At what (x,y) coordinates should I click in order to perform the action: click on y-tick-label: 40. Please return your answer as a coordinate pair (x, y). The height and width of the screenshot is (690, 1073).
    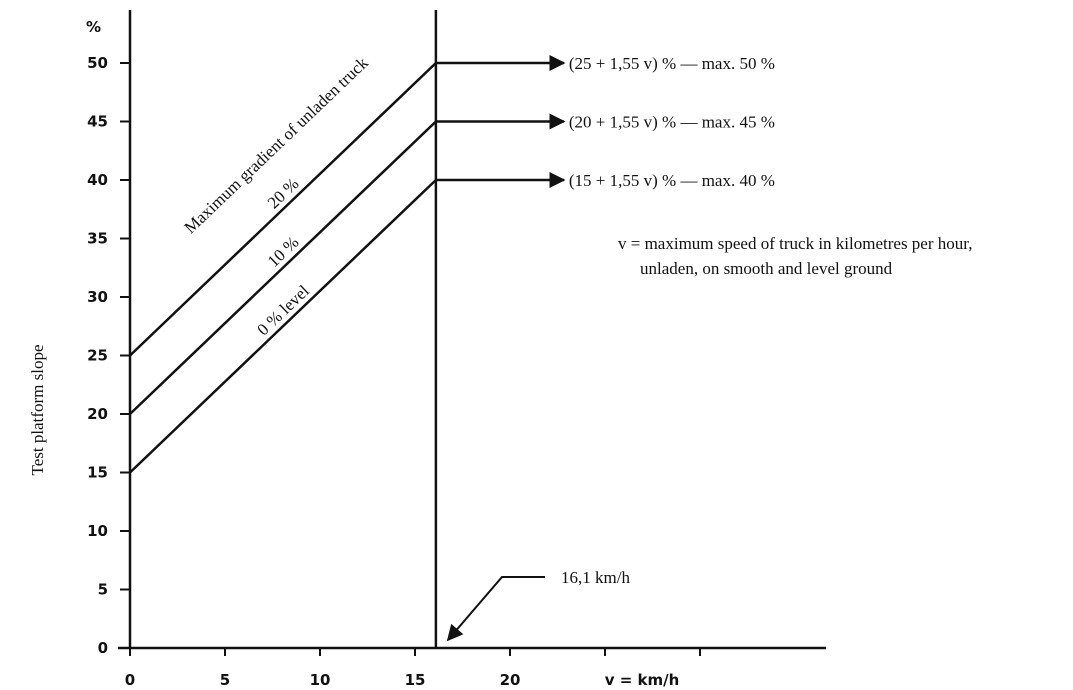
    Looking at the image, I should click on (97, 180).